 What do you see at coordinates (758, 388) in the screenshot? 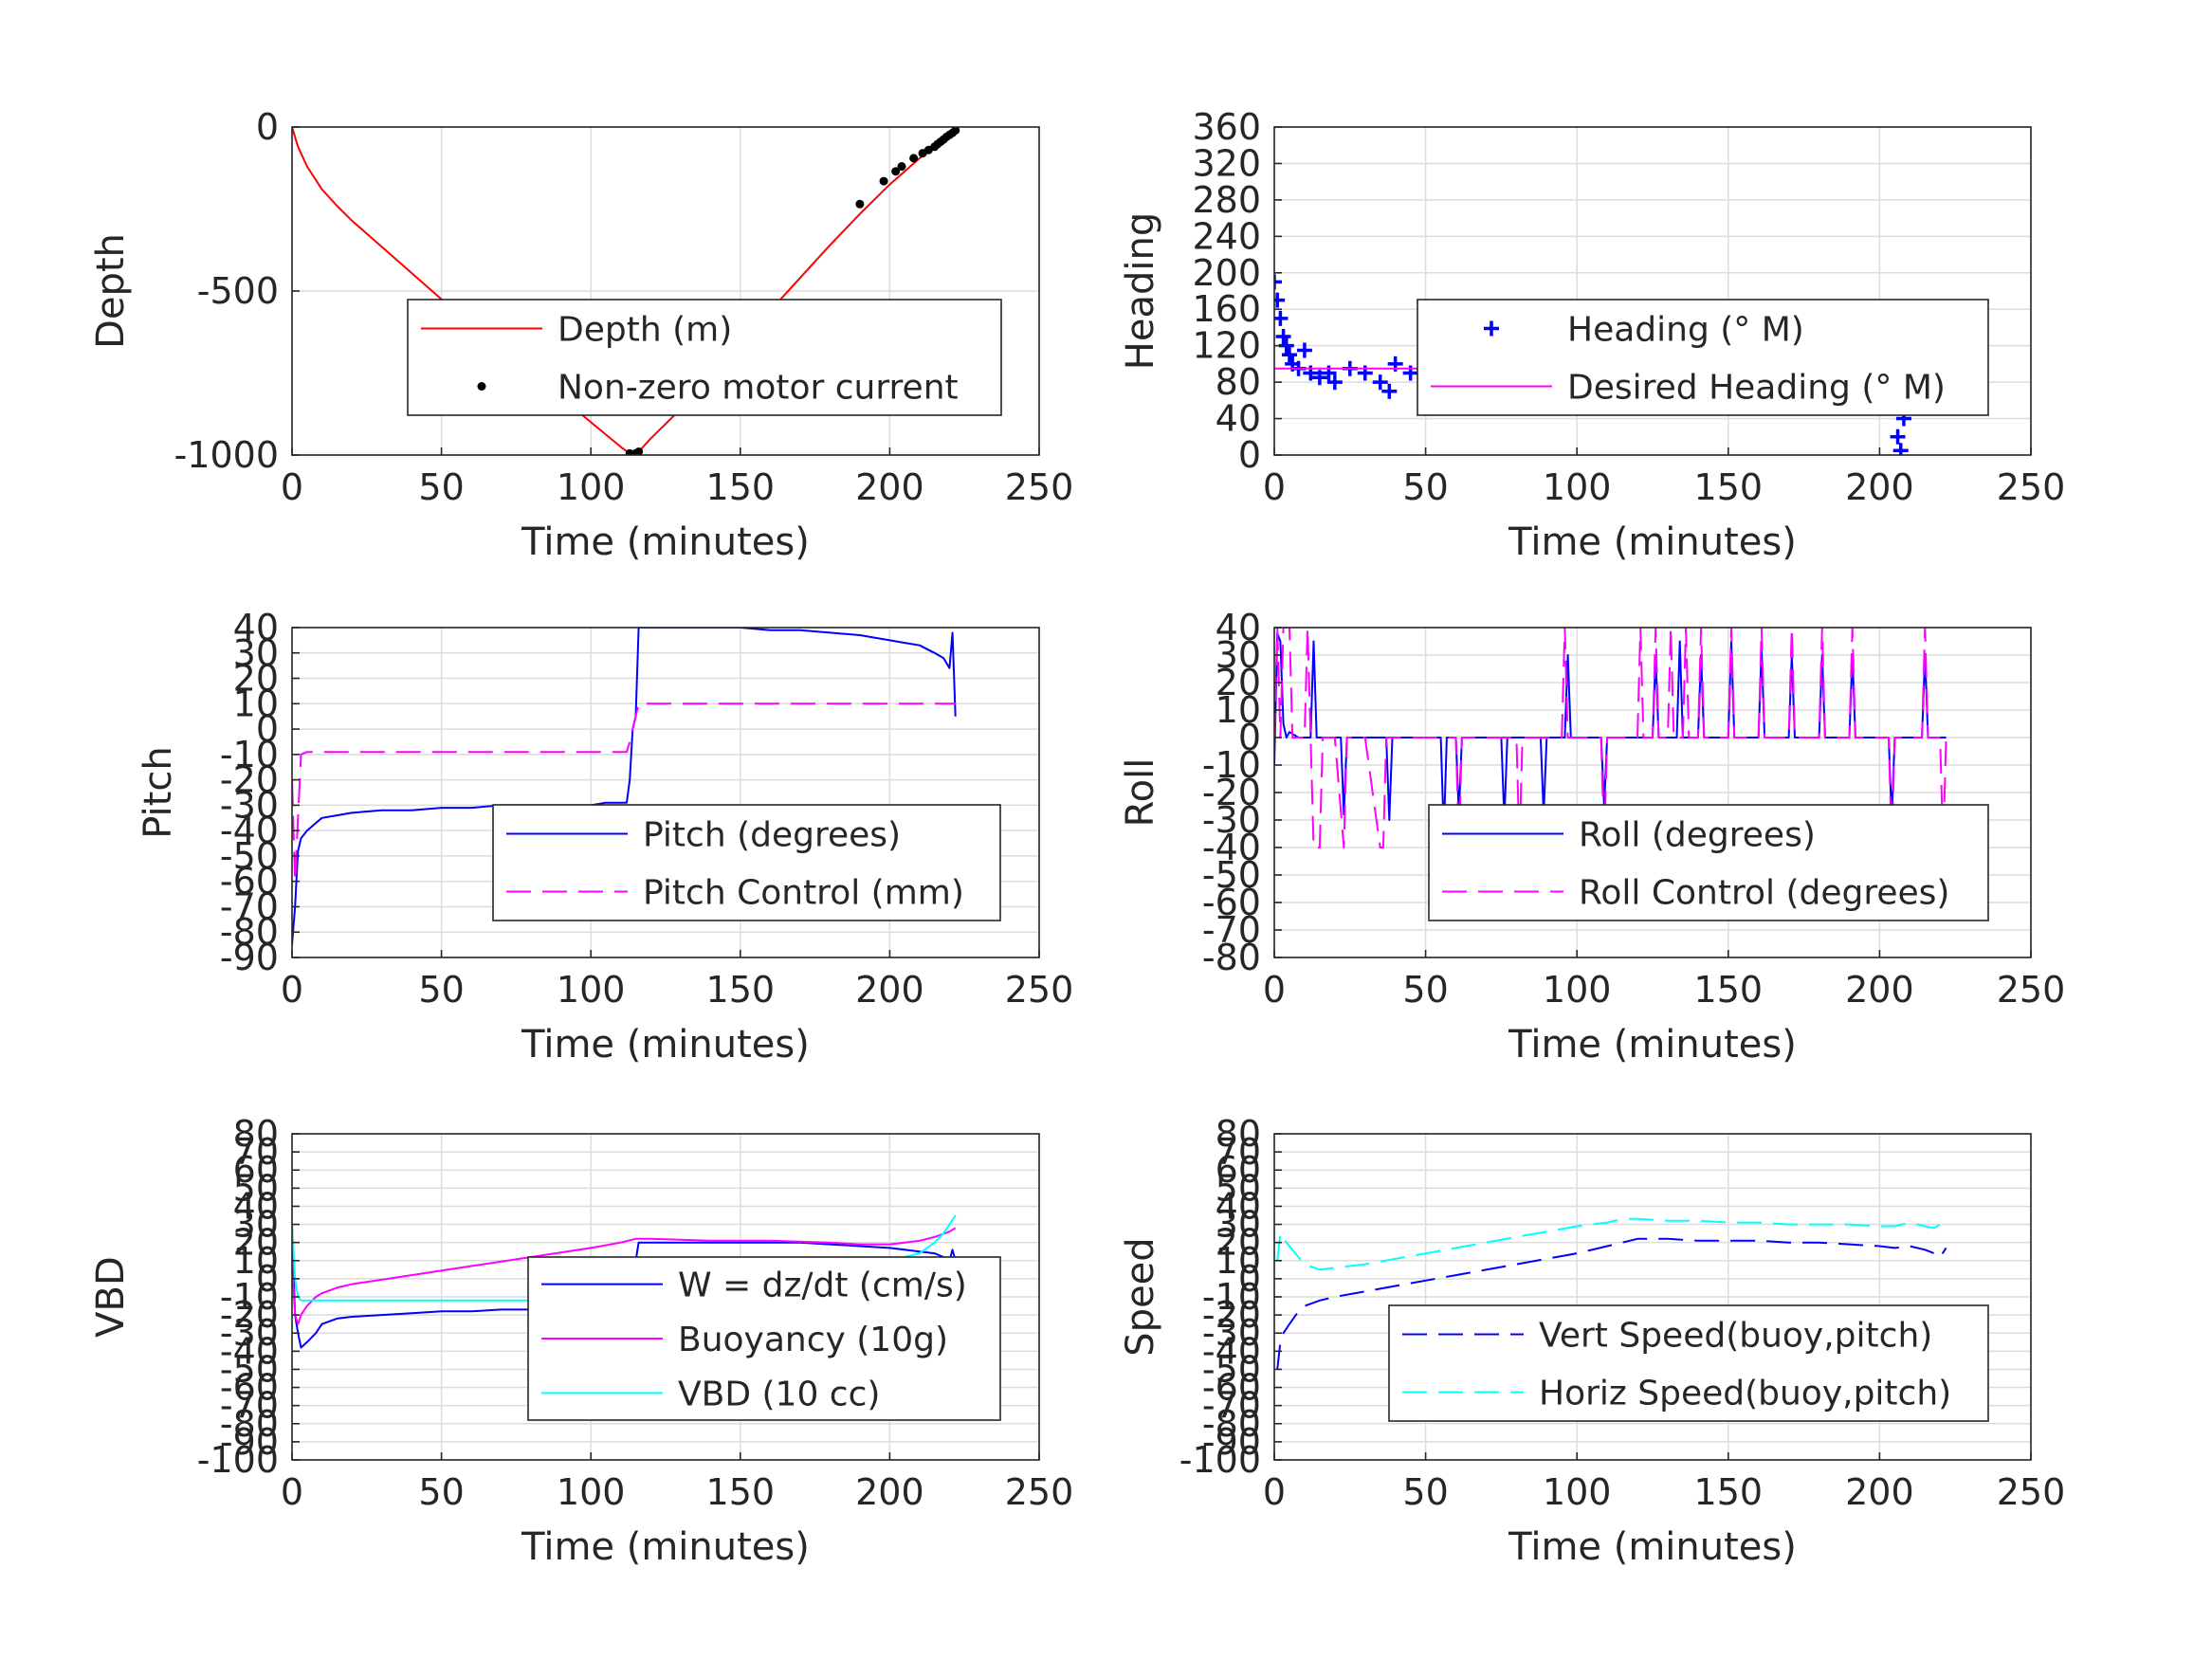
I see `legend-entry: Non-zero motor current` at bounding box center [758, 388].